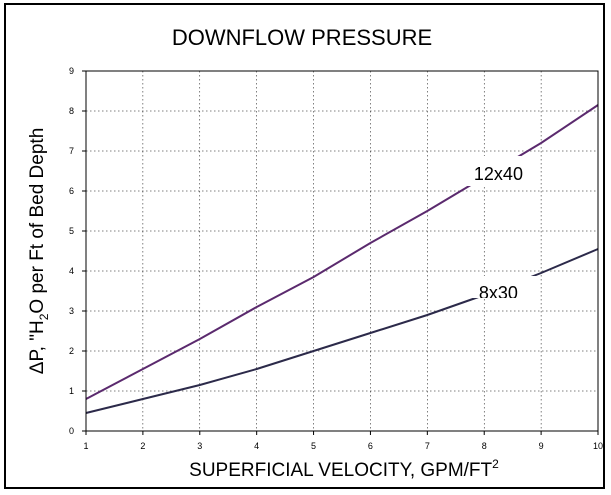  I want to click on x-axis-title: SUPERFICIAL VELOCITY, GPM/FT2, so click(344, 469).